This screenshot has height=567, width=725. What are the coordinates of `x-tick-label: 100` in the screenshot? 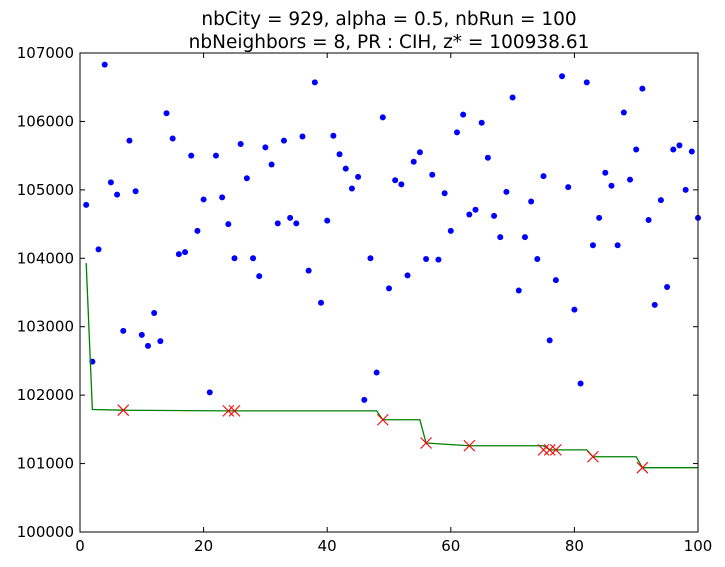 It's located at (698, 546).